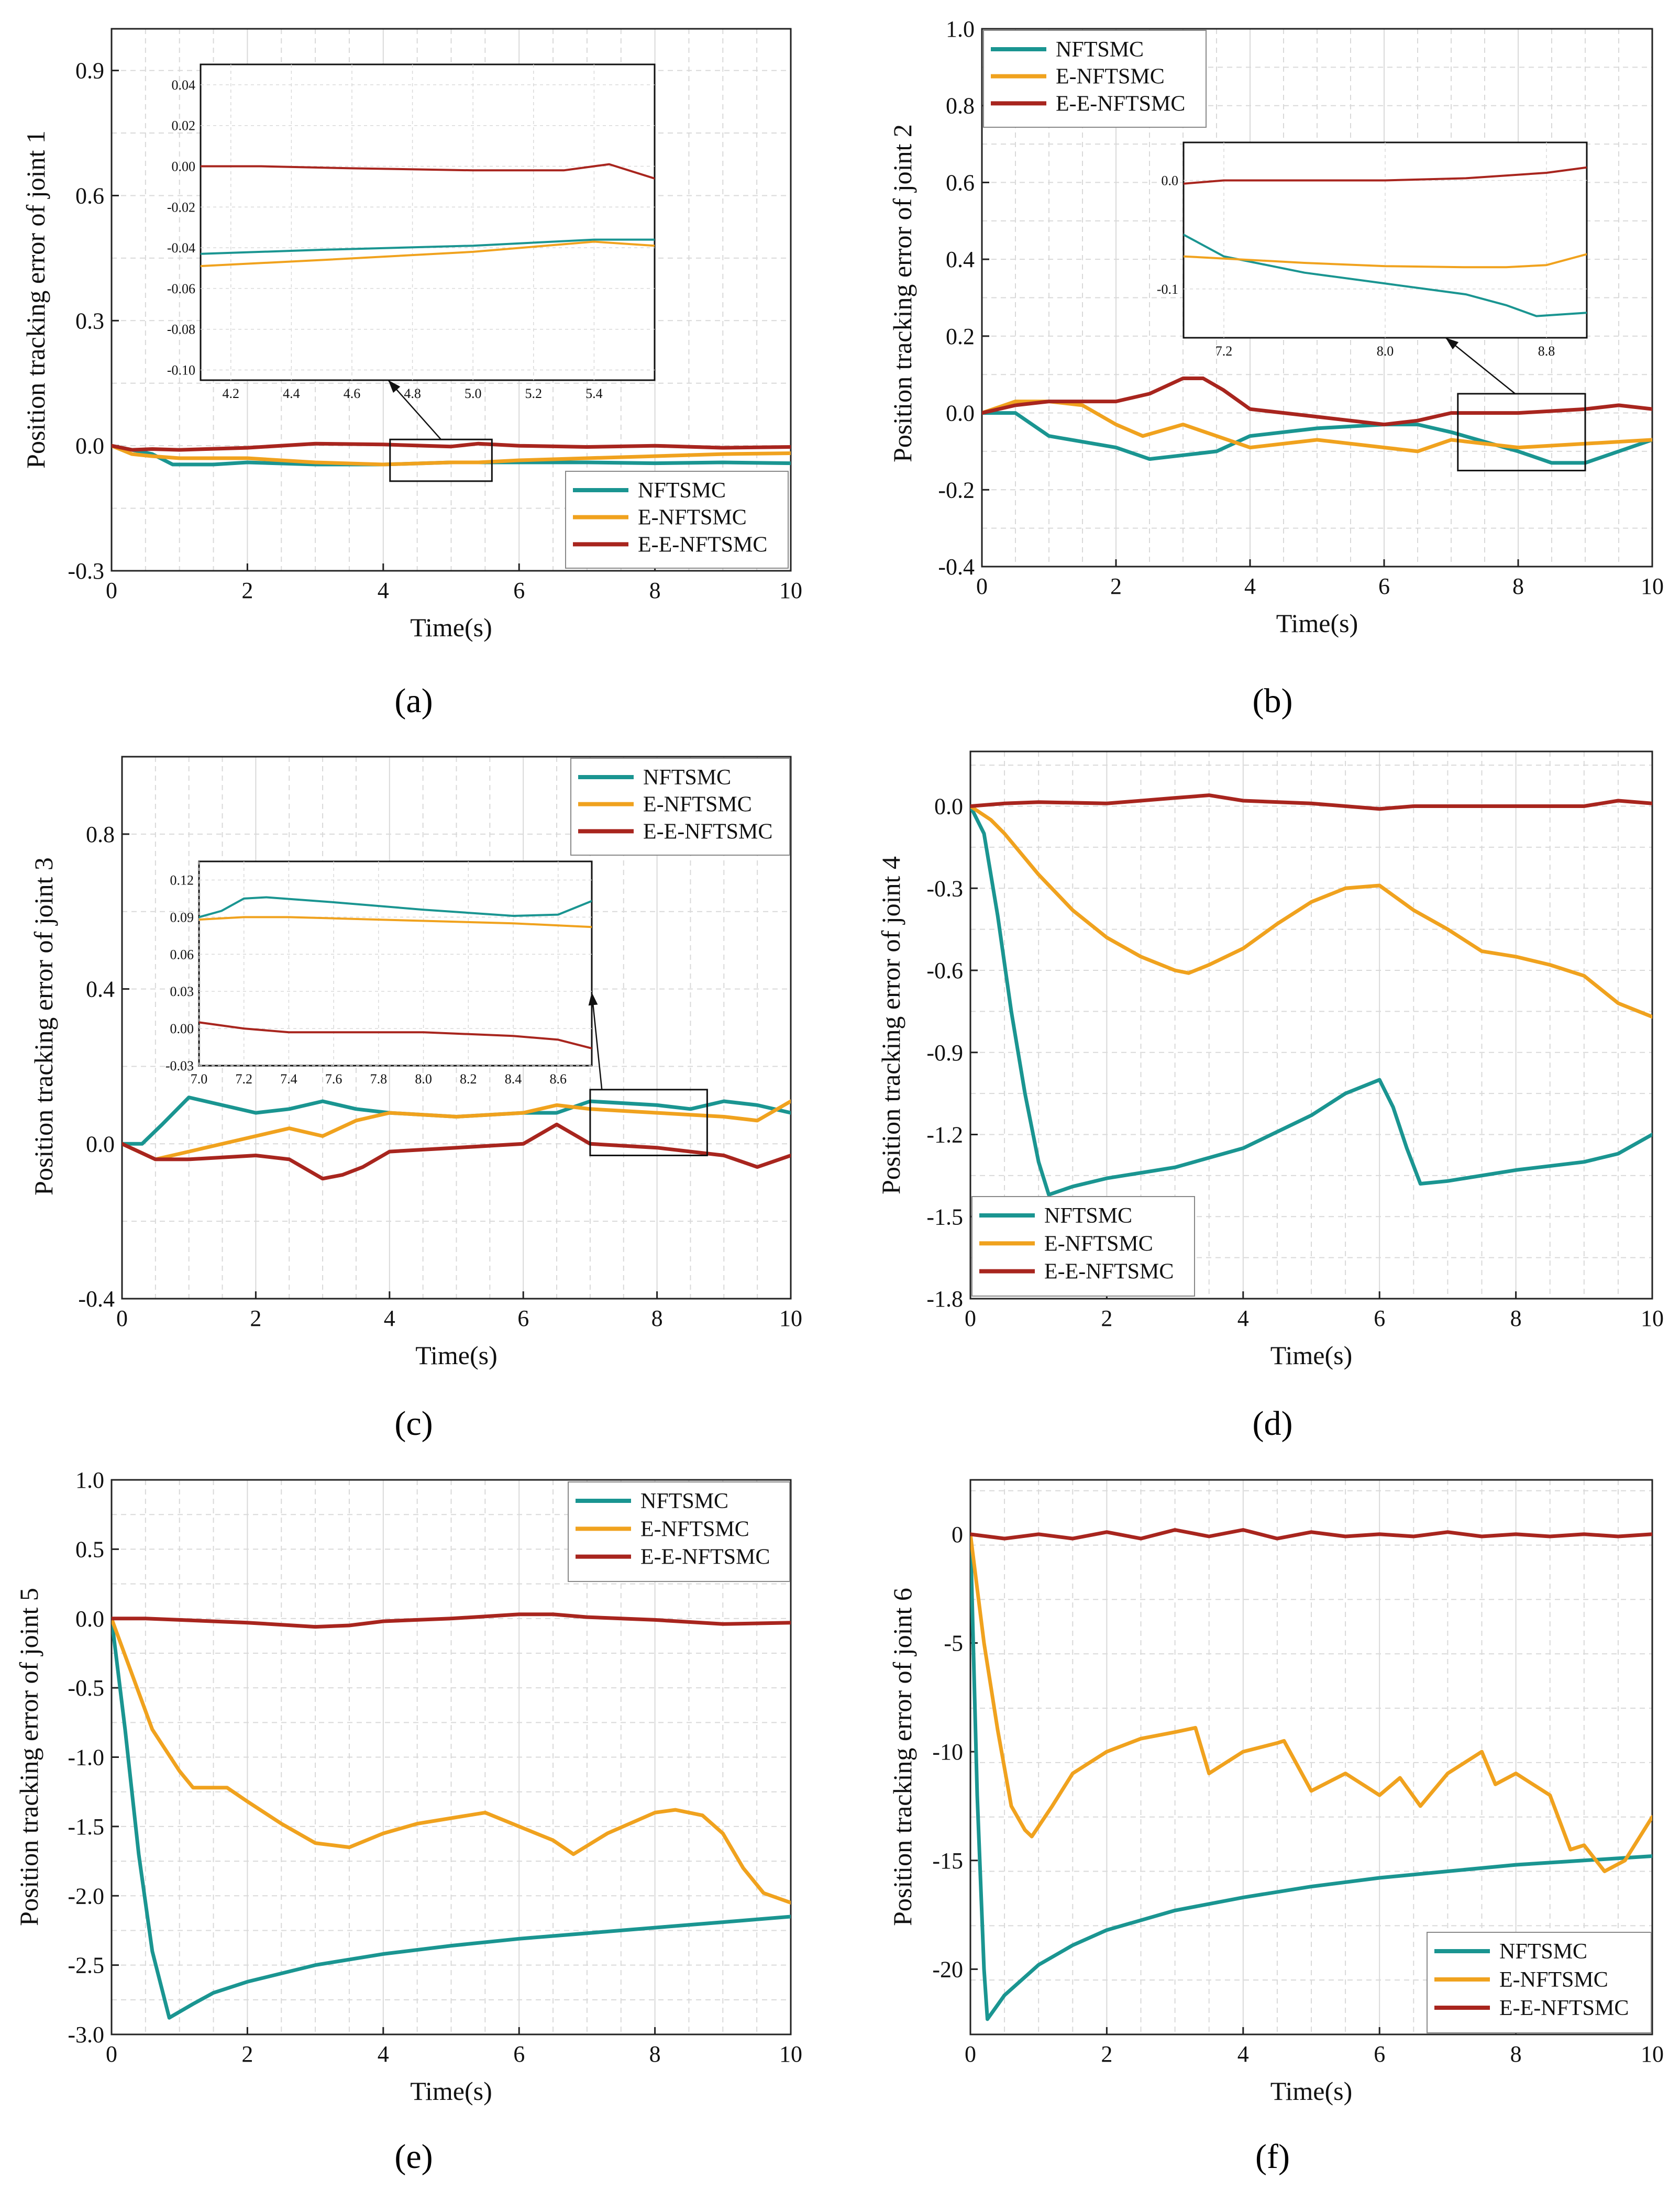 This screenshot has width=1680, height=2191. What do you see at coordinates (954, 1643) in the screenshot?
I see `y-tick-label: -5` at bounding box center [954, 1643].